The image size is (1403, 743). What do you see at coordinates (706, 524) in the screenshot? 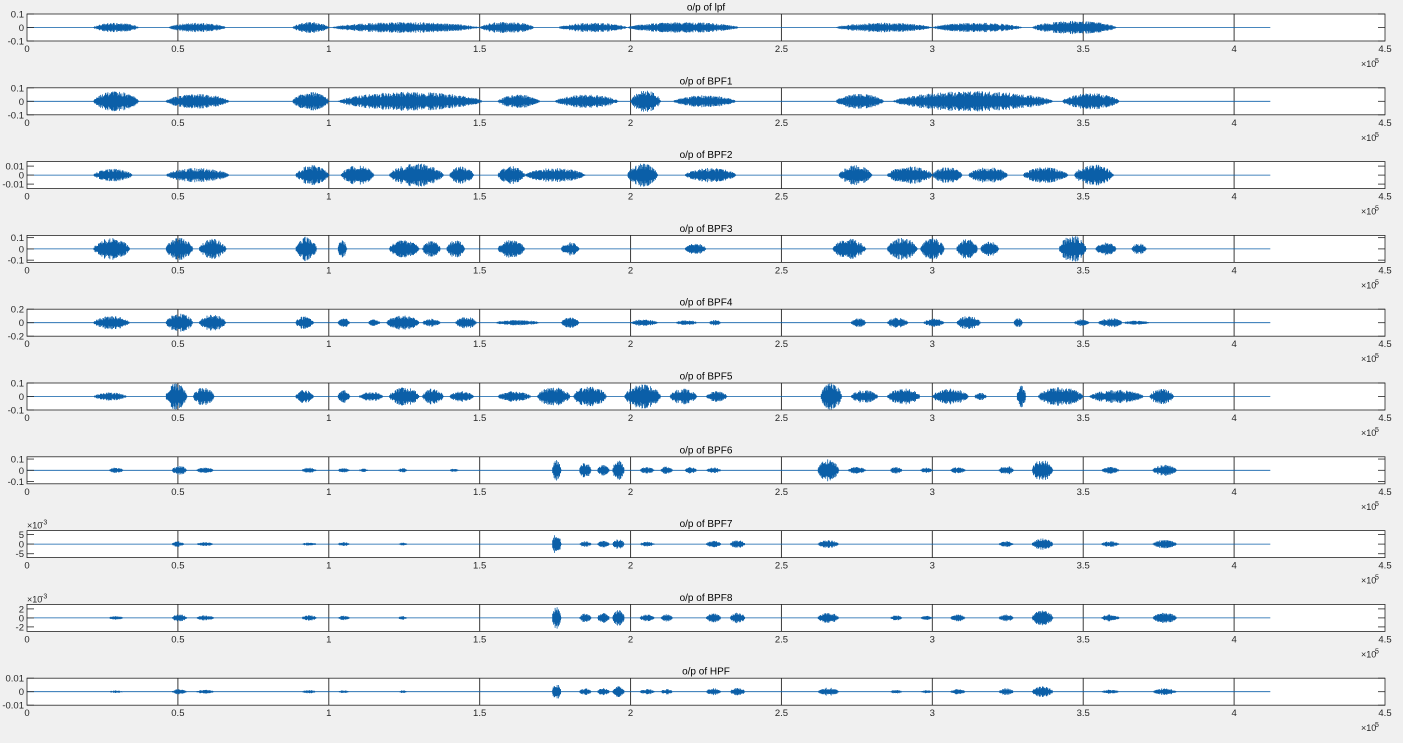
I see `subplot-title: o/p of BPF7` at bounding box center [706, 524].